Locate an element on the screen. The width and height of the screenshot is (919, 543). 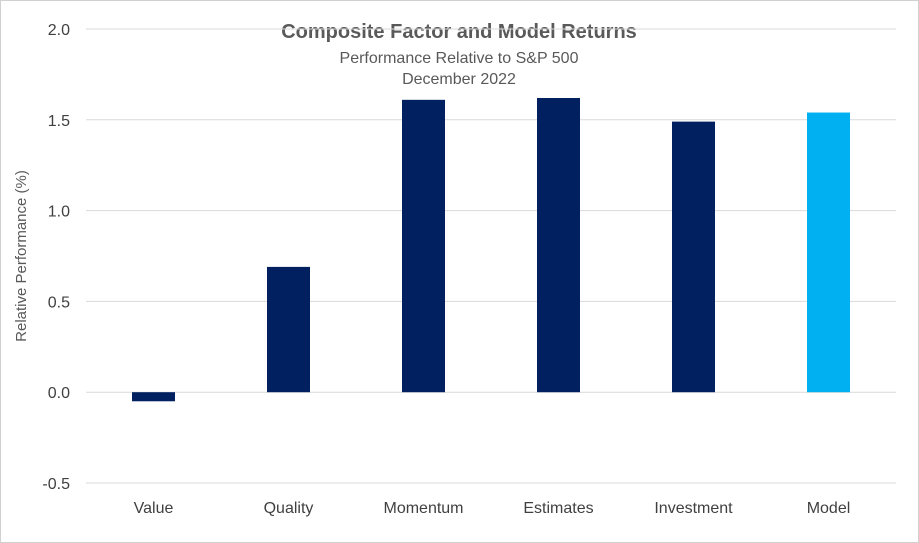
bar-model is located at coordinates (828, 252).